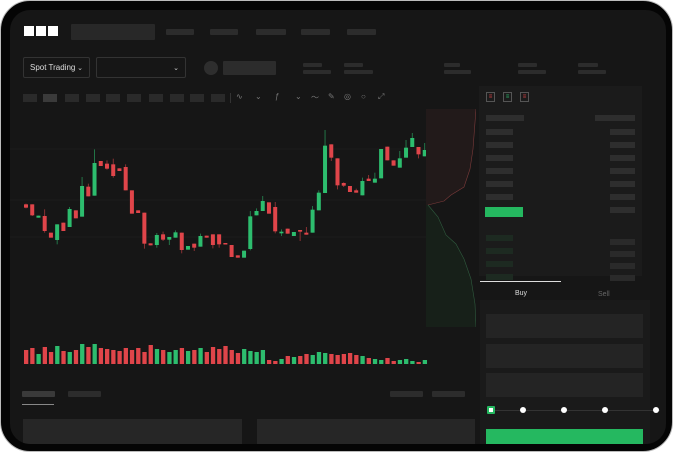  What do you see at coordinates (381, 96) in the screenshot?
I see `fullscreen-icon: ⤢` at bounding box center [381, 96].